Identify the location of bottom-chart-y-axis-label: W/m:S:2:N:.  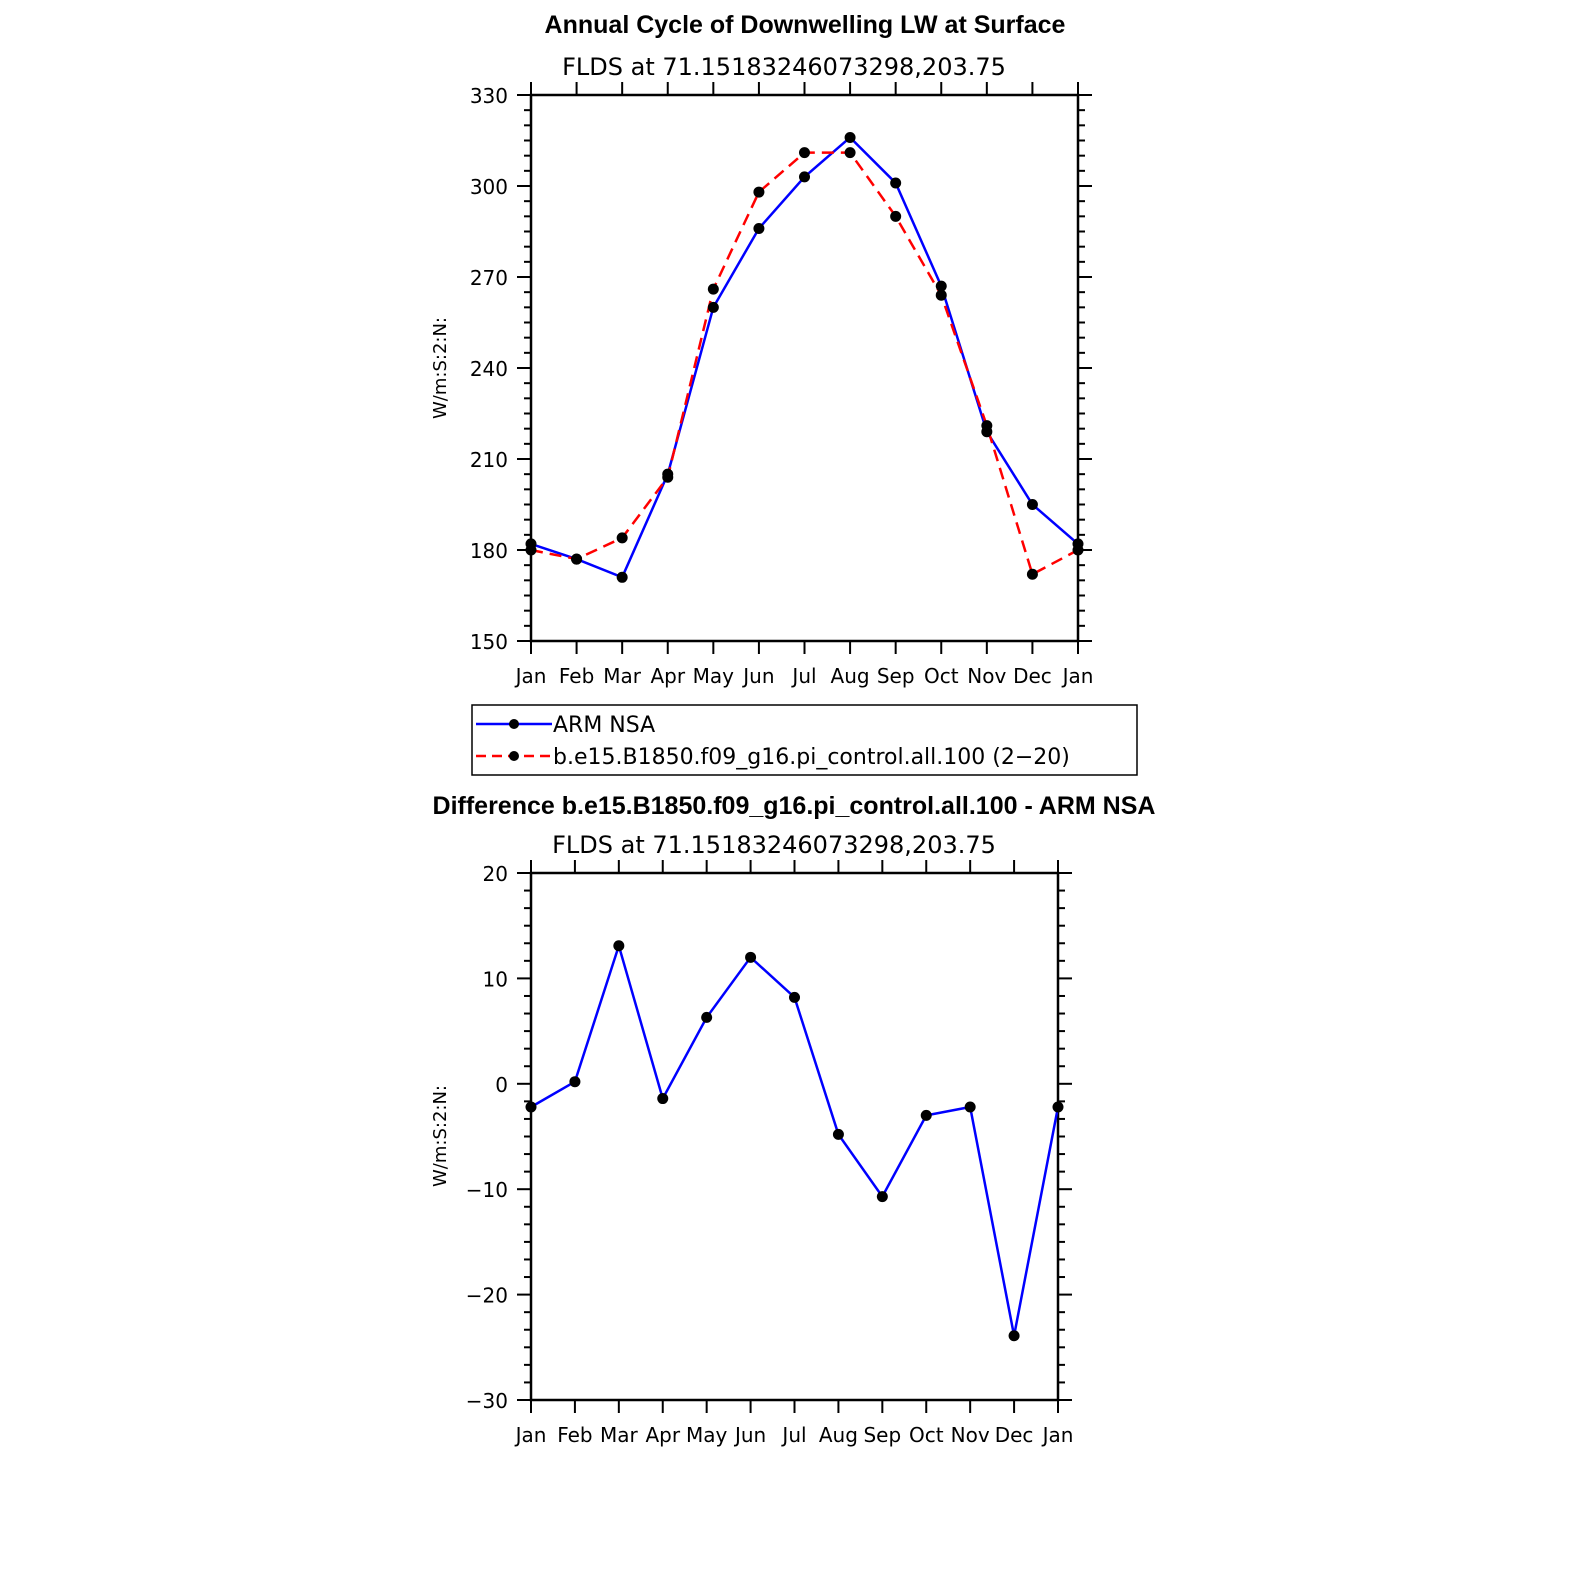
(440, 1136).